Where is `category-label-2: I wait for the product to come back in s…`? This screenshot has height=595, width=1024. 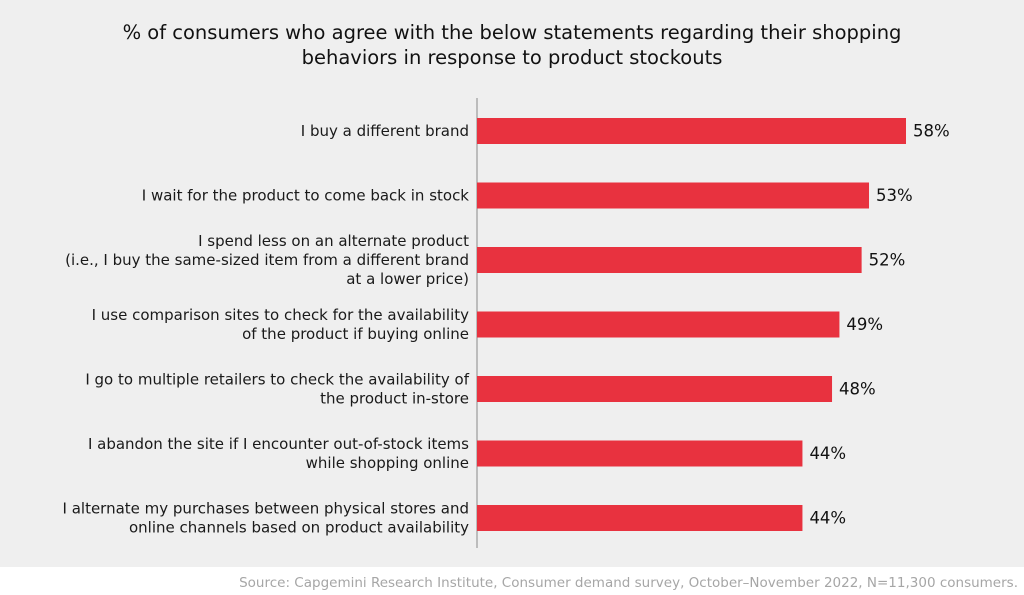
category-label-2: I wait for the product to come back in s… is located at coordinates (306, 196).